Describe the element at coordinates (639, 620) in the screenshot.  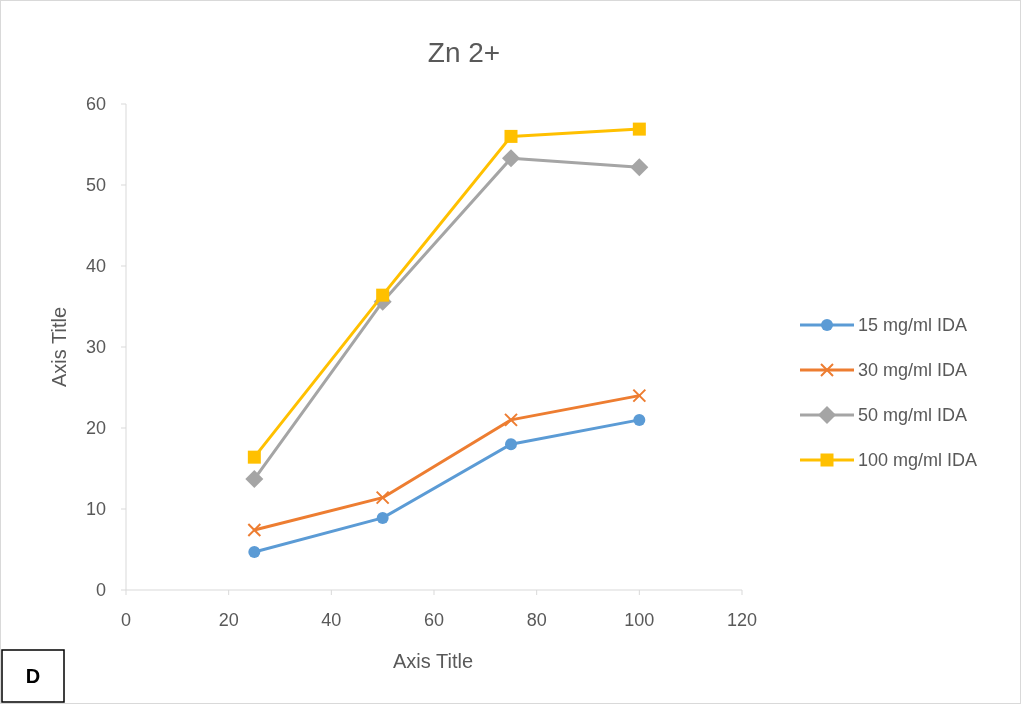
I see `x-tick-label: 100` at that location.